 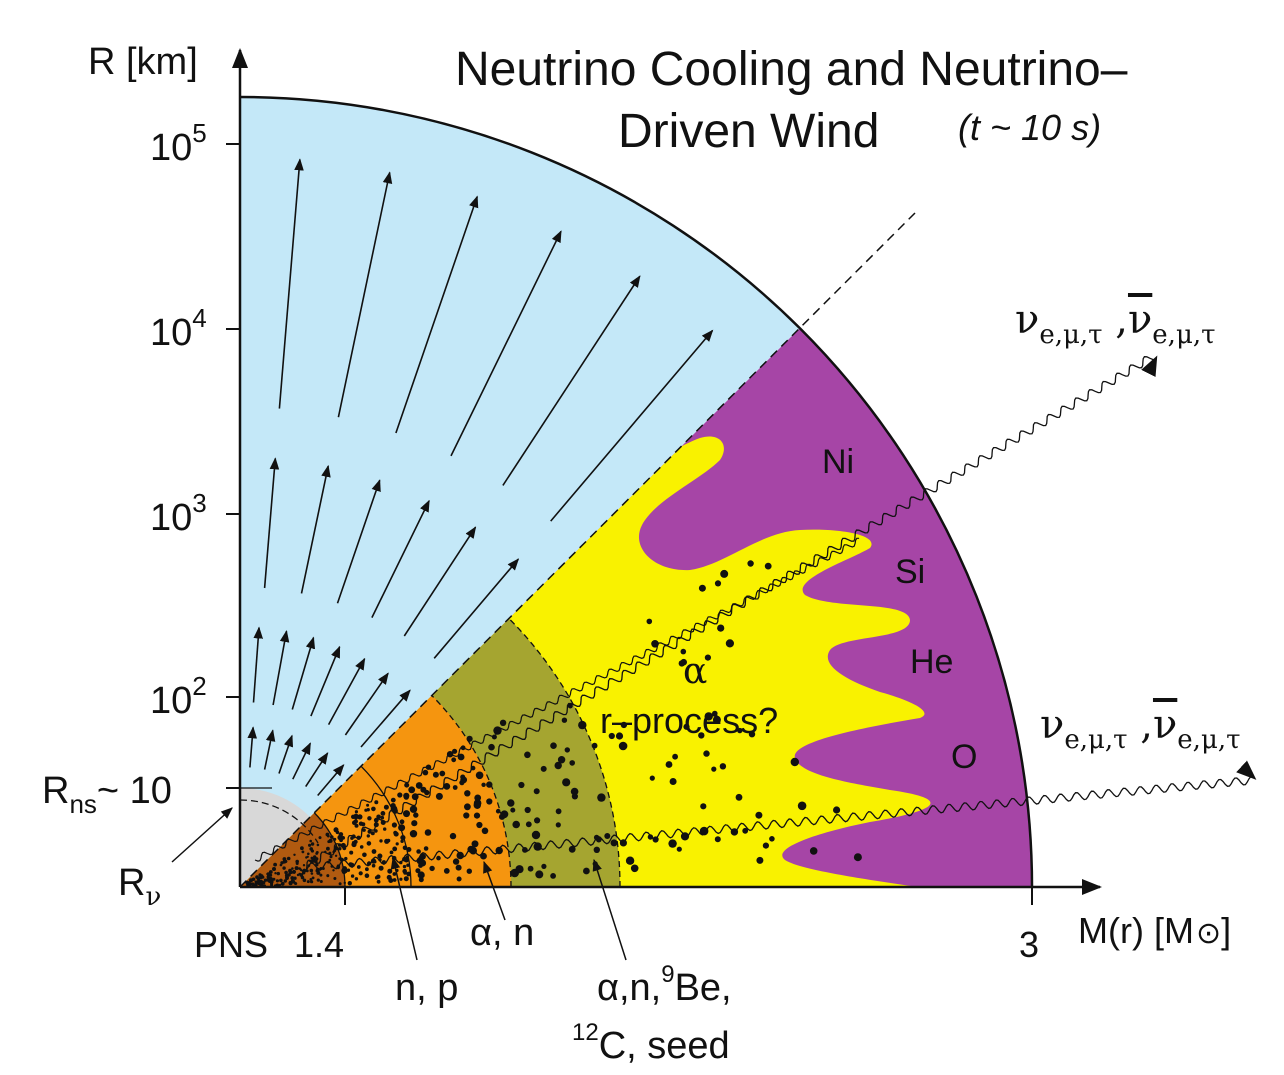 I want to click on n-p-label: n, p, so click(x=426, y=988).